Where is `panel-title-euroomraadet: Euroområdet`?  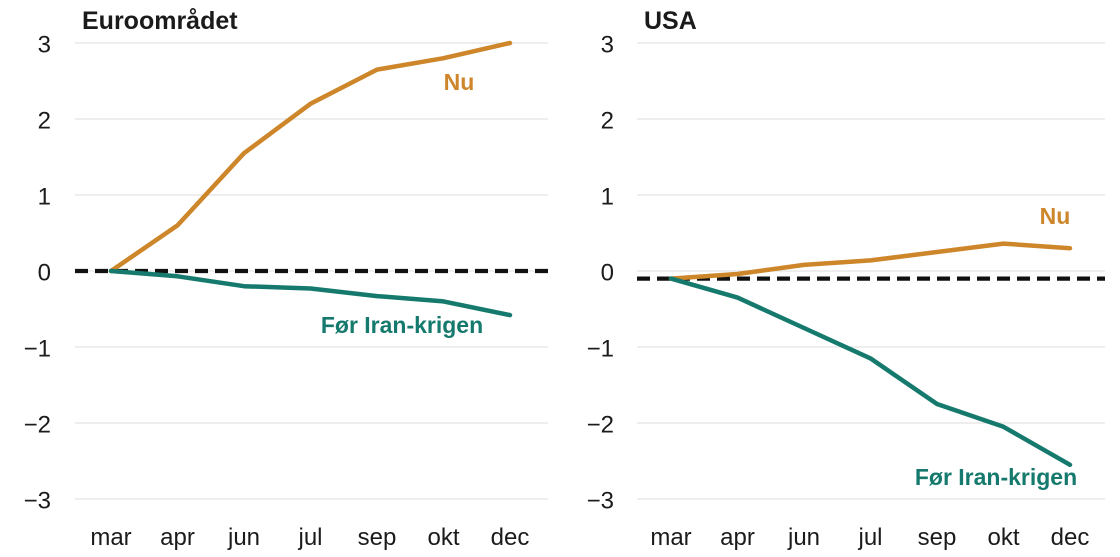 panel-title-euroomraadet: Euroområdet is located at coordinates (160, 21).